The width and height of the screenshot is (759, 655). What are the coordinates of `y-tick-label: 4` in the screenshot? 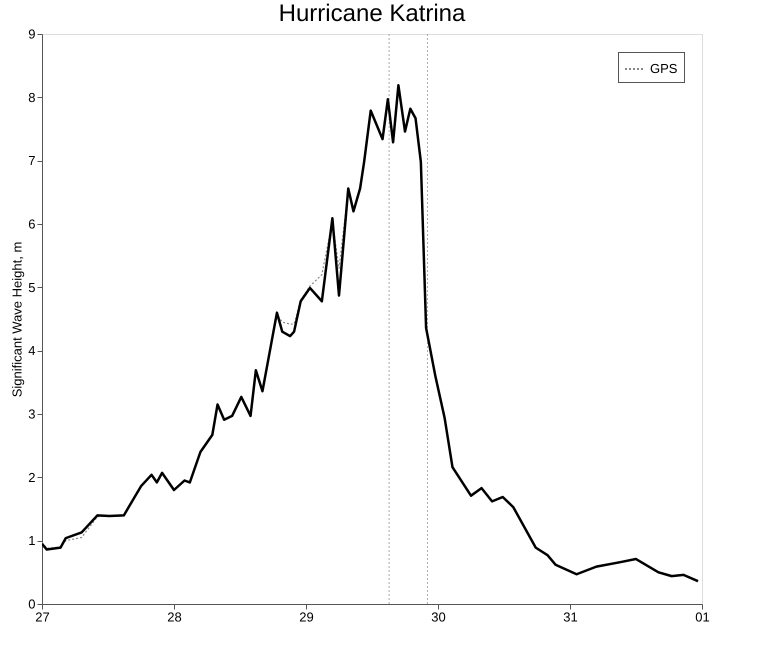 It's located at (32, 350).